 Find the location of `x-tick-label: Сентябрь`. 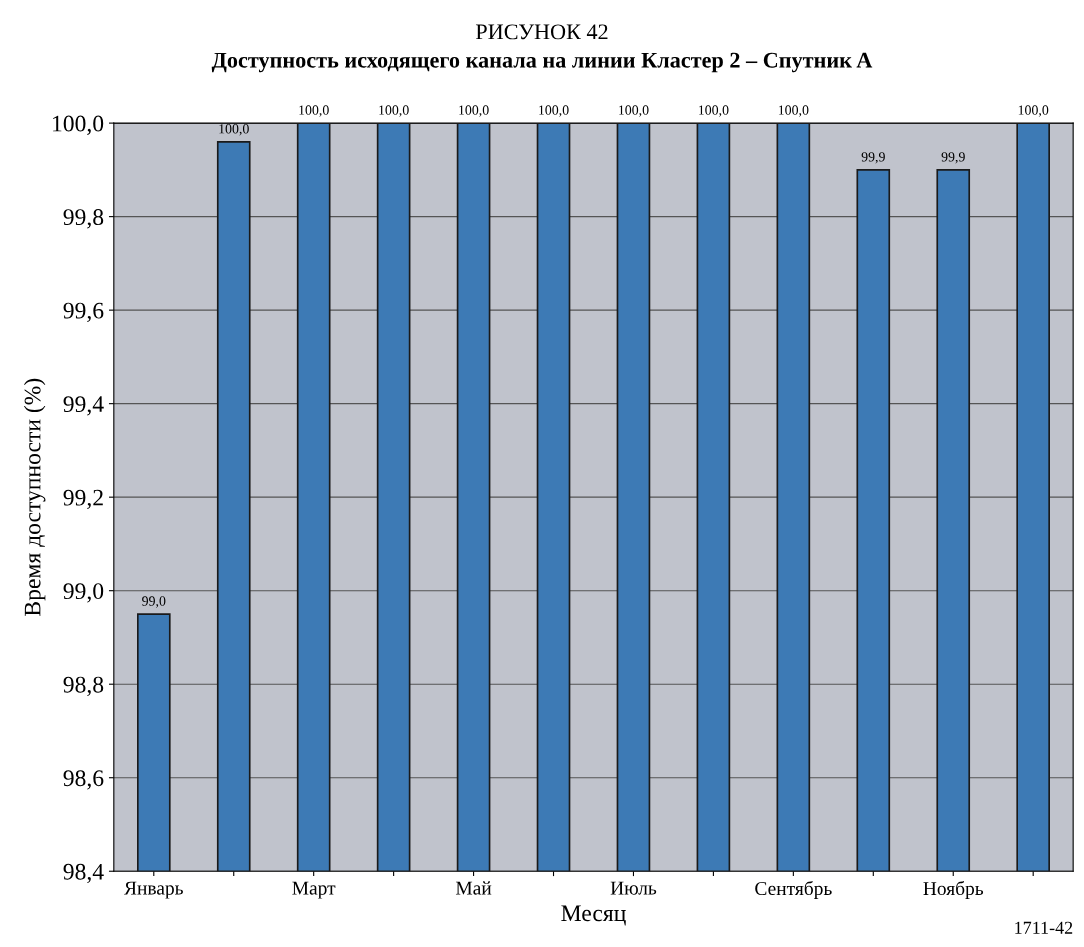

x-tick-label: Сентябрь is located at coordinates (793, 890).